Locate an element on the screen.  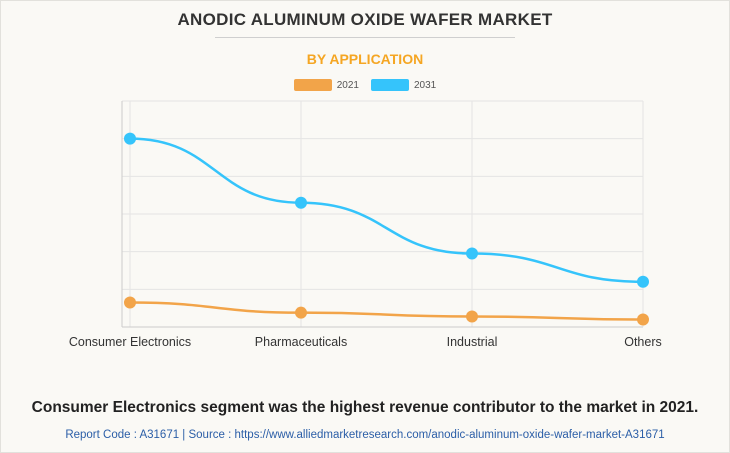
legend-label-2021: 2021 is located at coordinates (347, 85).